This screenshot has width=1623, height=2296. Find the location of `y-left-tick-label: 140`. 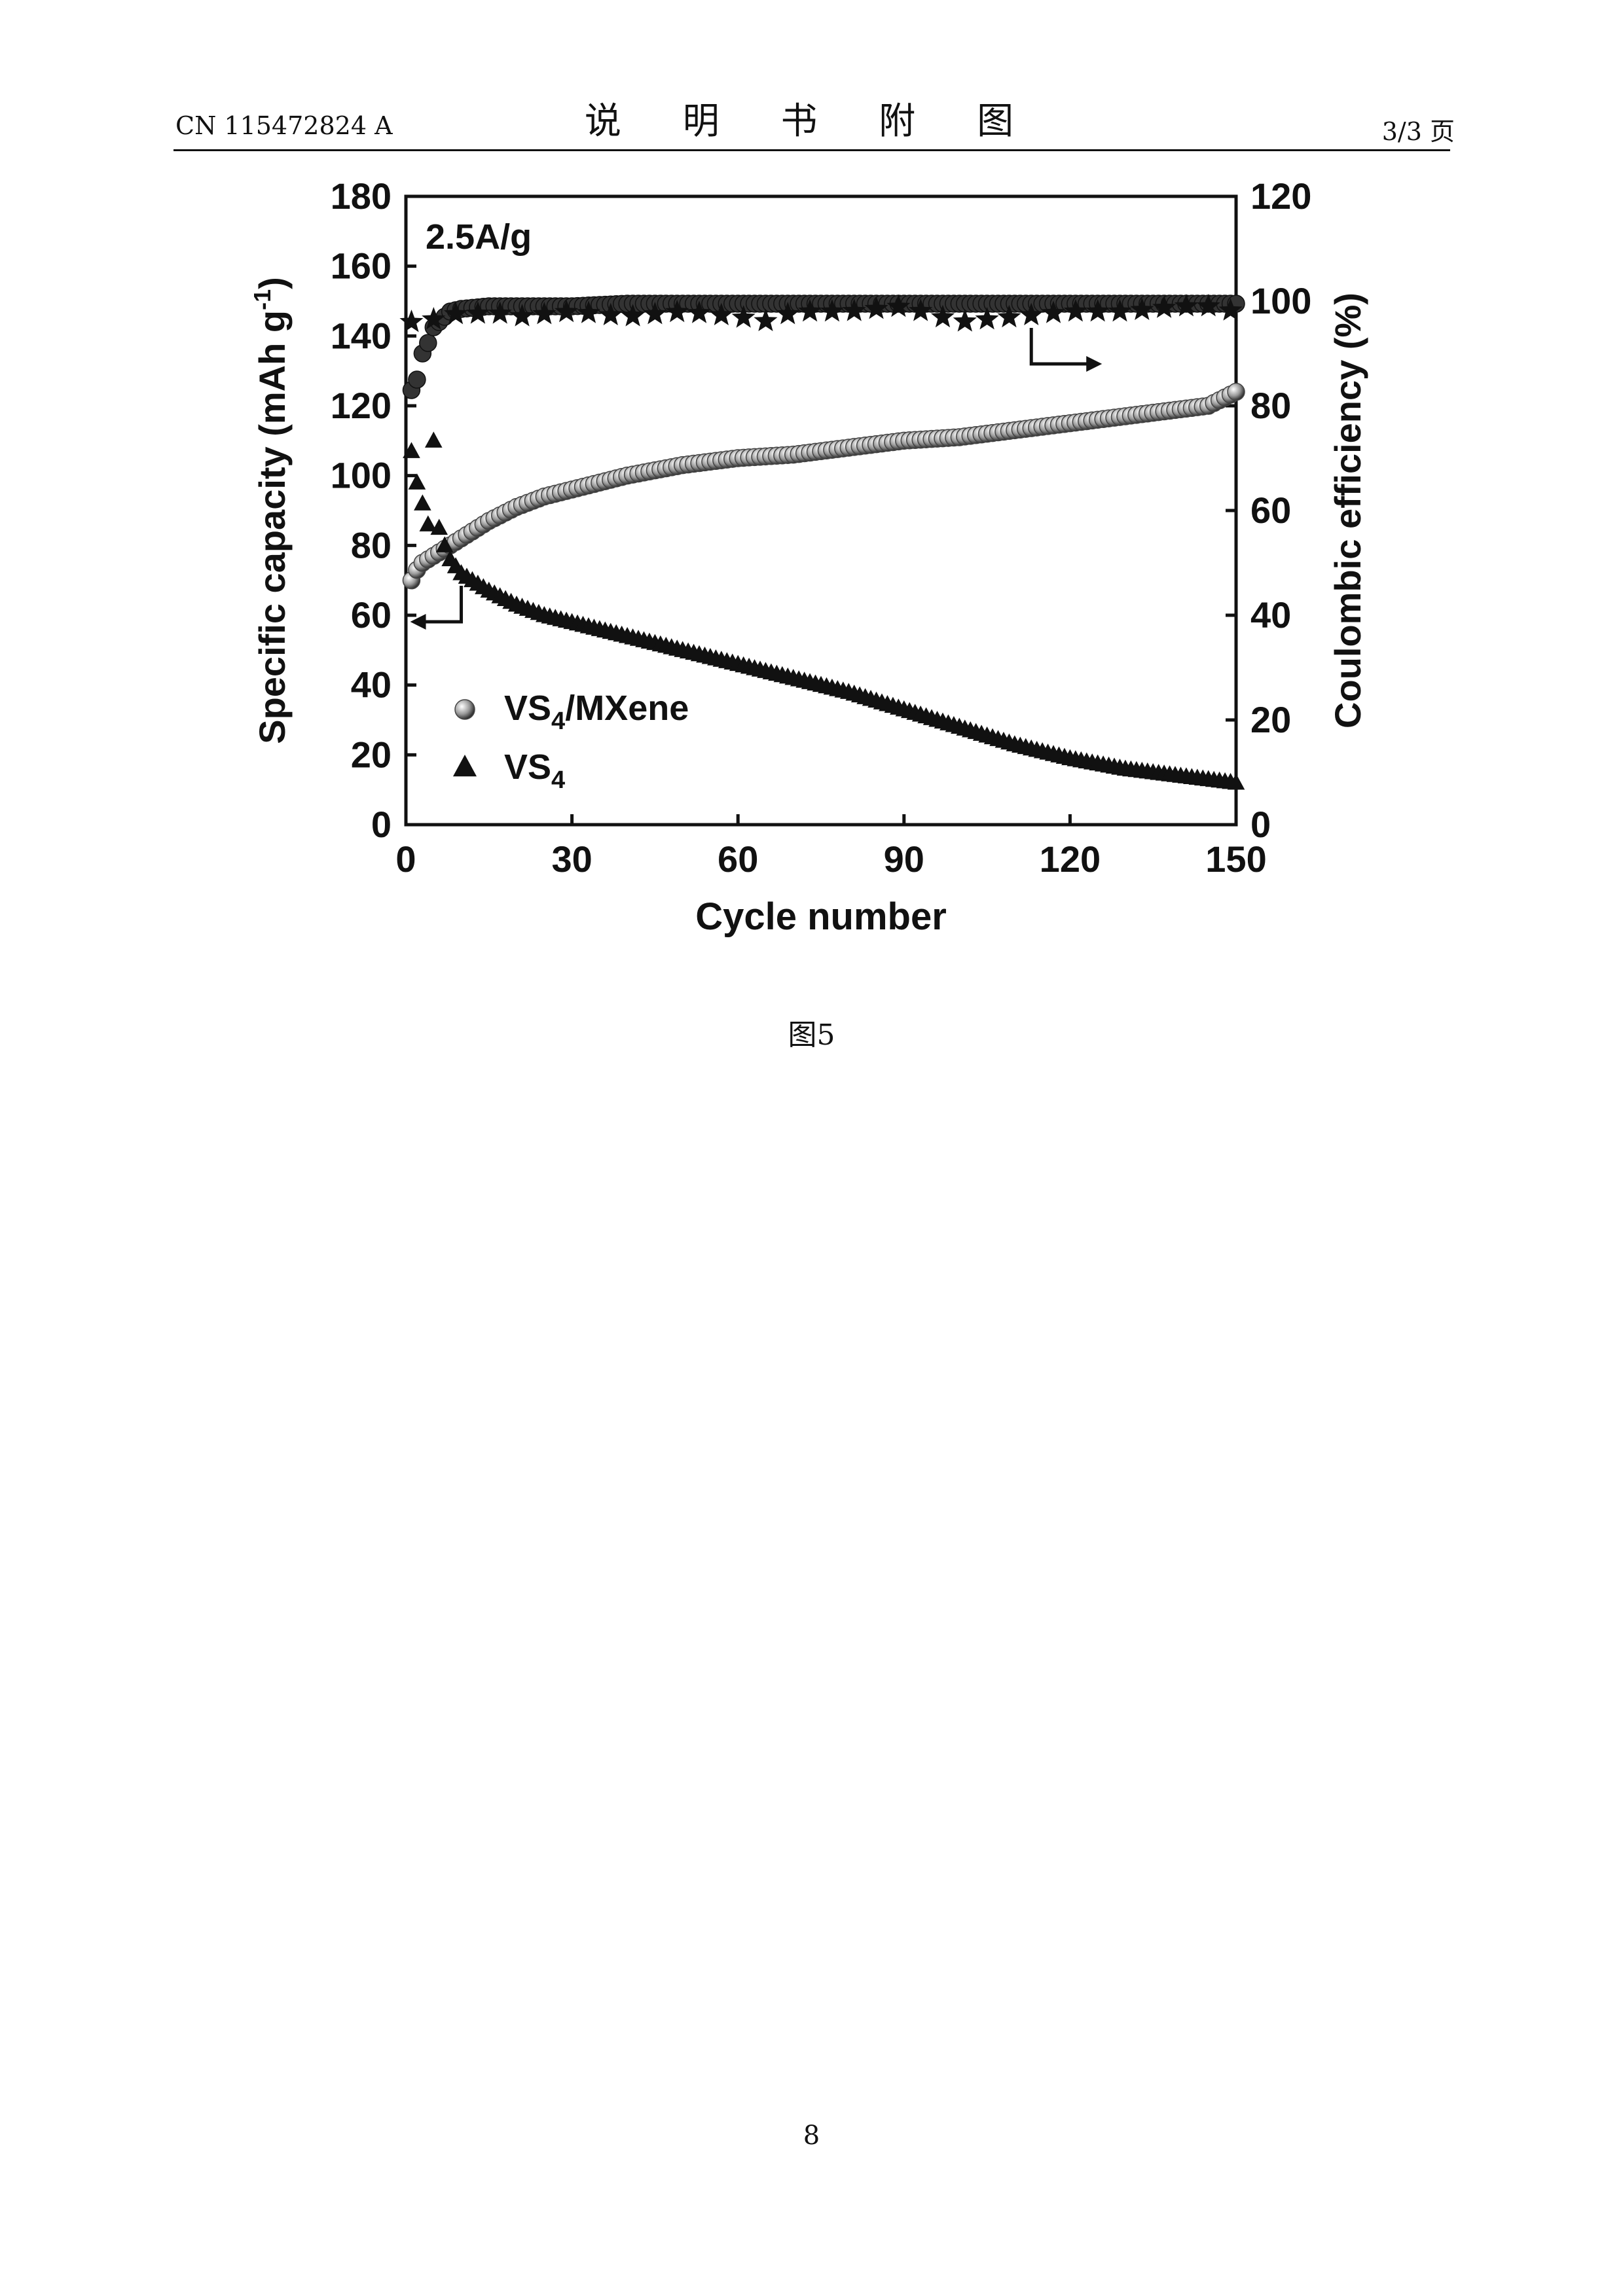

y-left-tick-label: 140 is located at coordinates (361, 335).